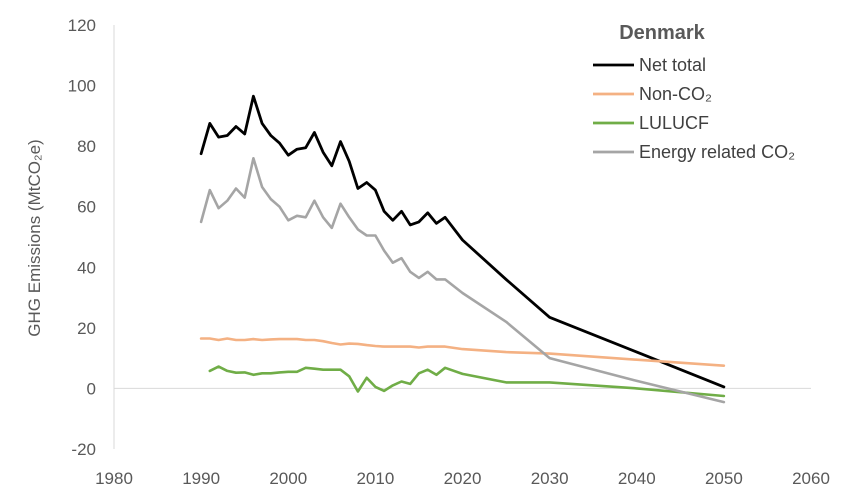  What do you see at coordinates (86, 328) in the screenshot?
I see `y-tick-label: 20` at bounding box center [86, 328].